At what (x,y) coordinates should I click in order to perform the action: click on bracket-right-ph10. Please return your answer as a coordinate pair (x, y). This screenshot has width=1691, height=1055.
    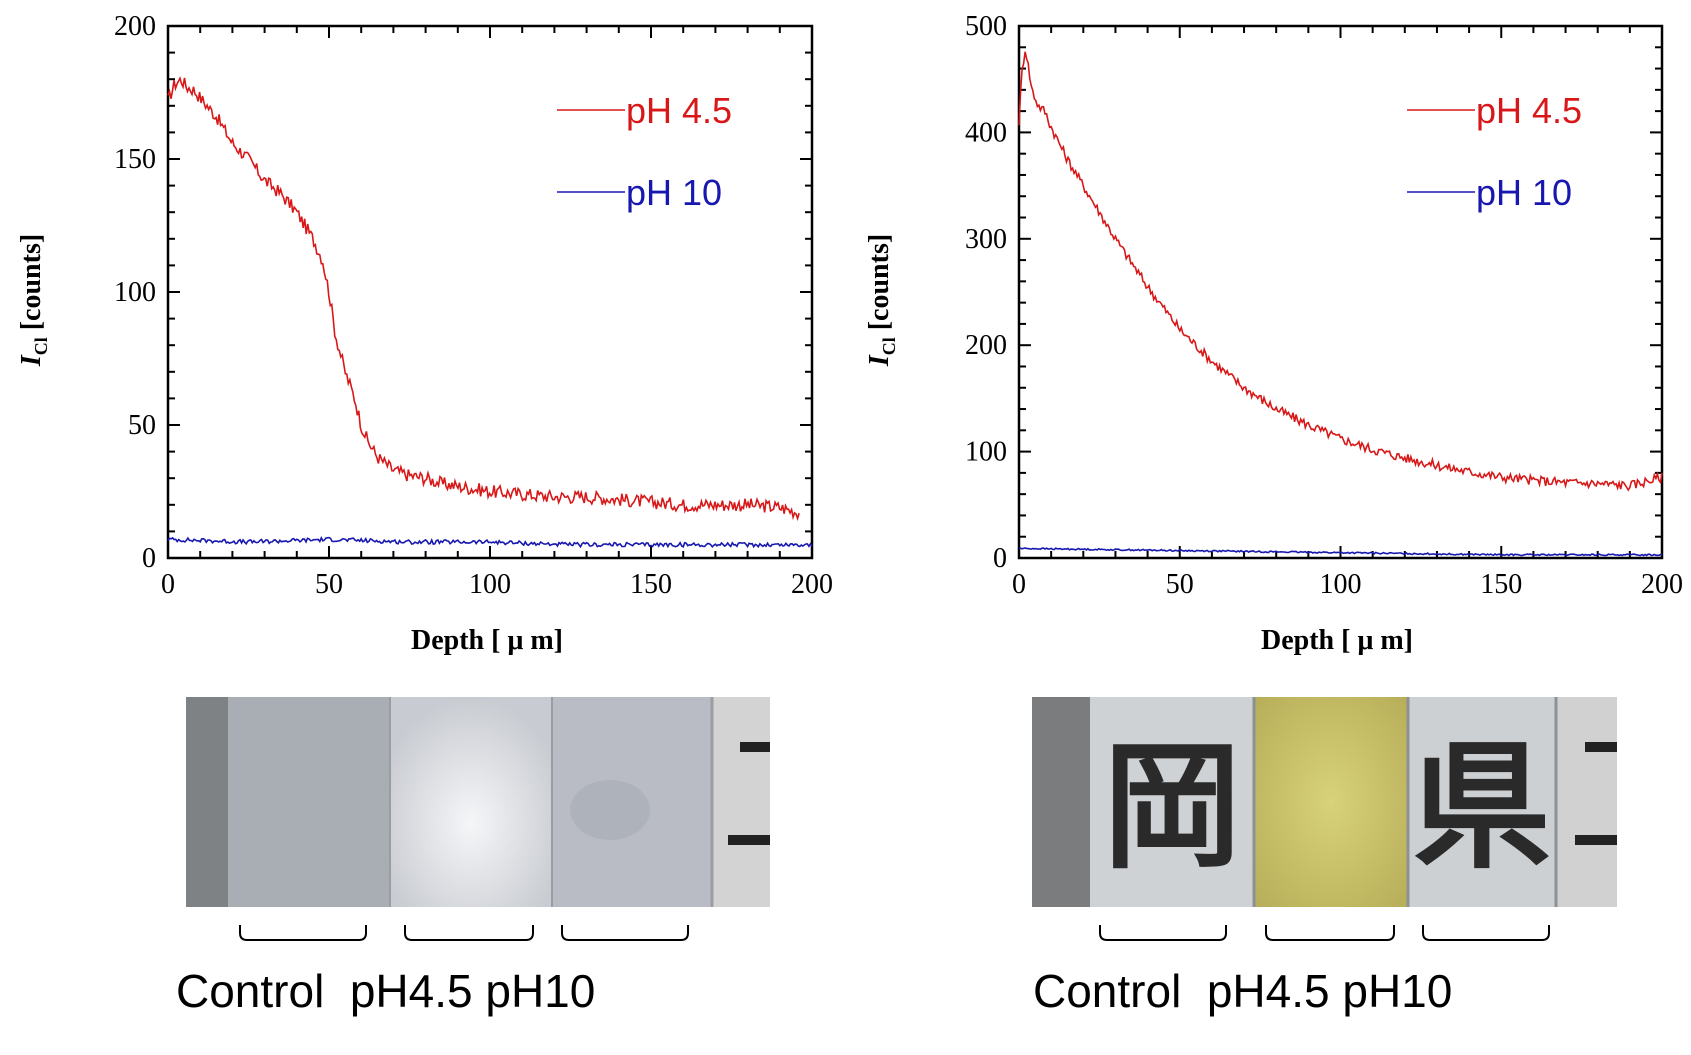
    Looking at the image, I should click on (1486, 933).